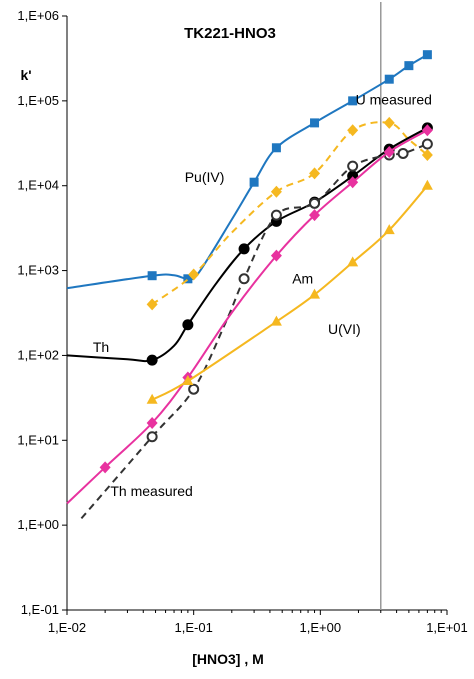 The image size is (474, 679). I want to click on y-tick-label: 1,E+01, so click(38, 439).